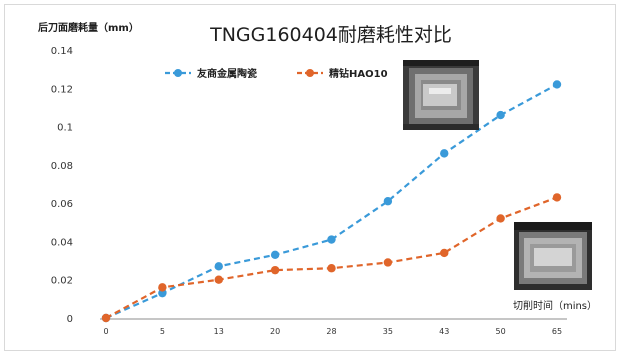  What do you see at coordinates (62, 204) in the screenshot?
I see `y-tick-label: 0.06` at bounding box center [62, 204].